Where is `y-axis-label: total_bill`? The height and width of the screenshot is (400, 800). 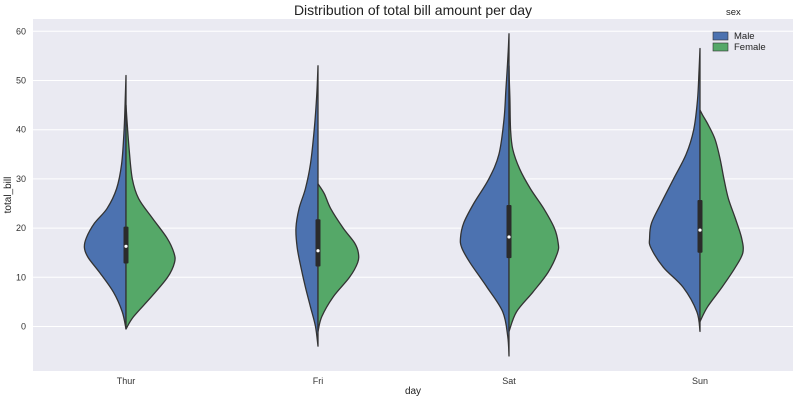
y-axis-label: total_bill is located at coordinates (8, 195).